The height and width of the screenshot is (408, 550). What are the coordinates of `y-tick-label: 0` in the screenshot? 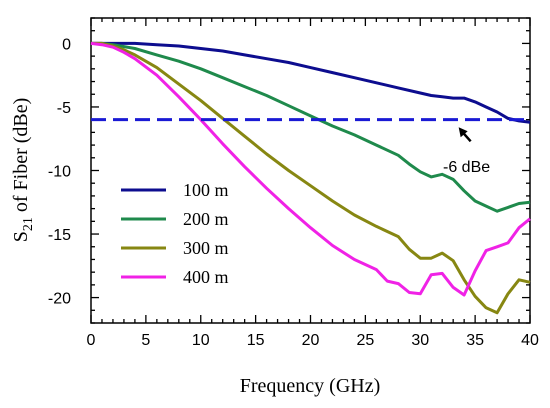 It's located at (66, 44).